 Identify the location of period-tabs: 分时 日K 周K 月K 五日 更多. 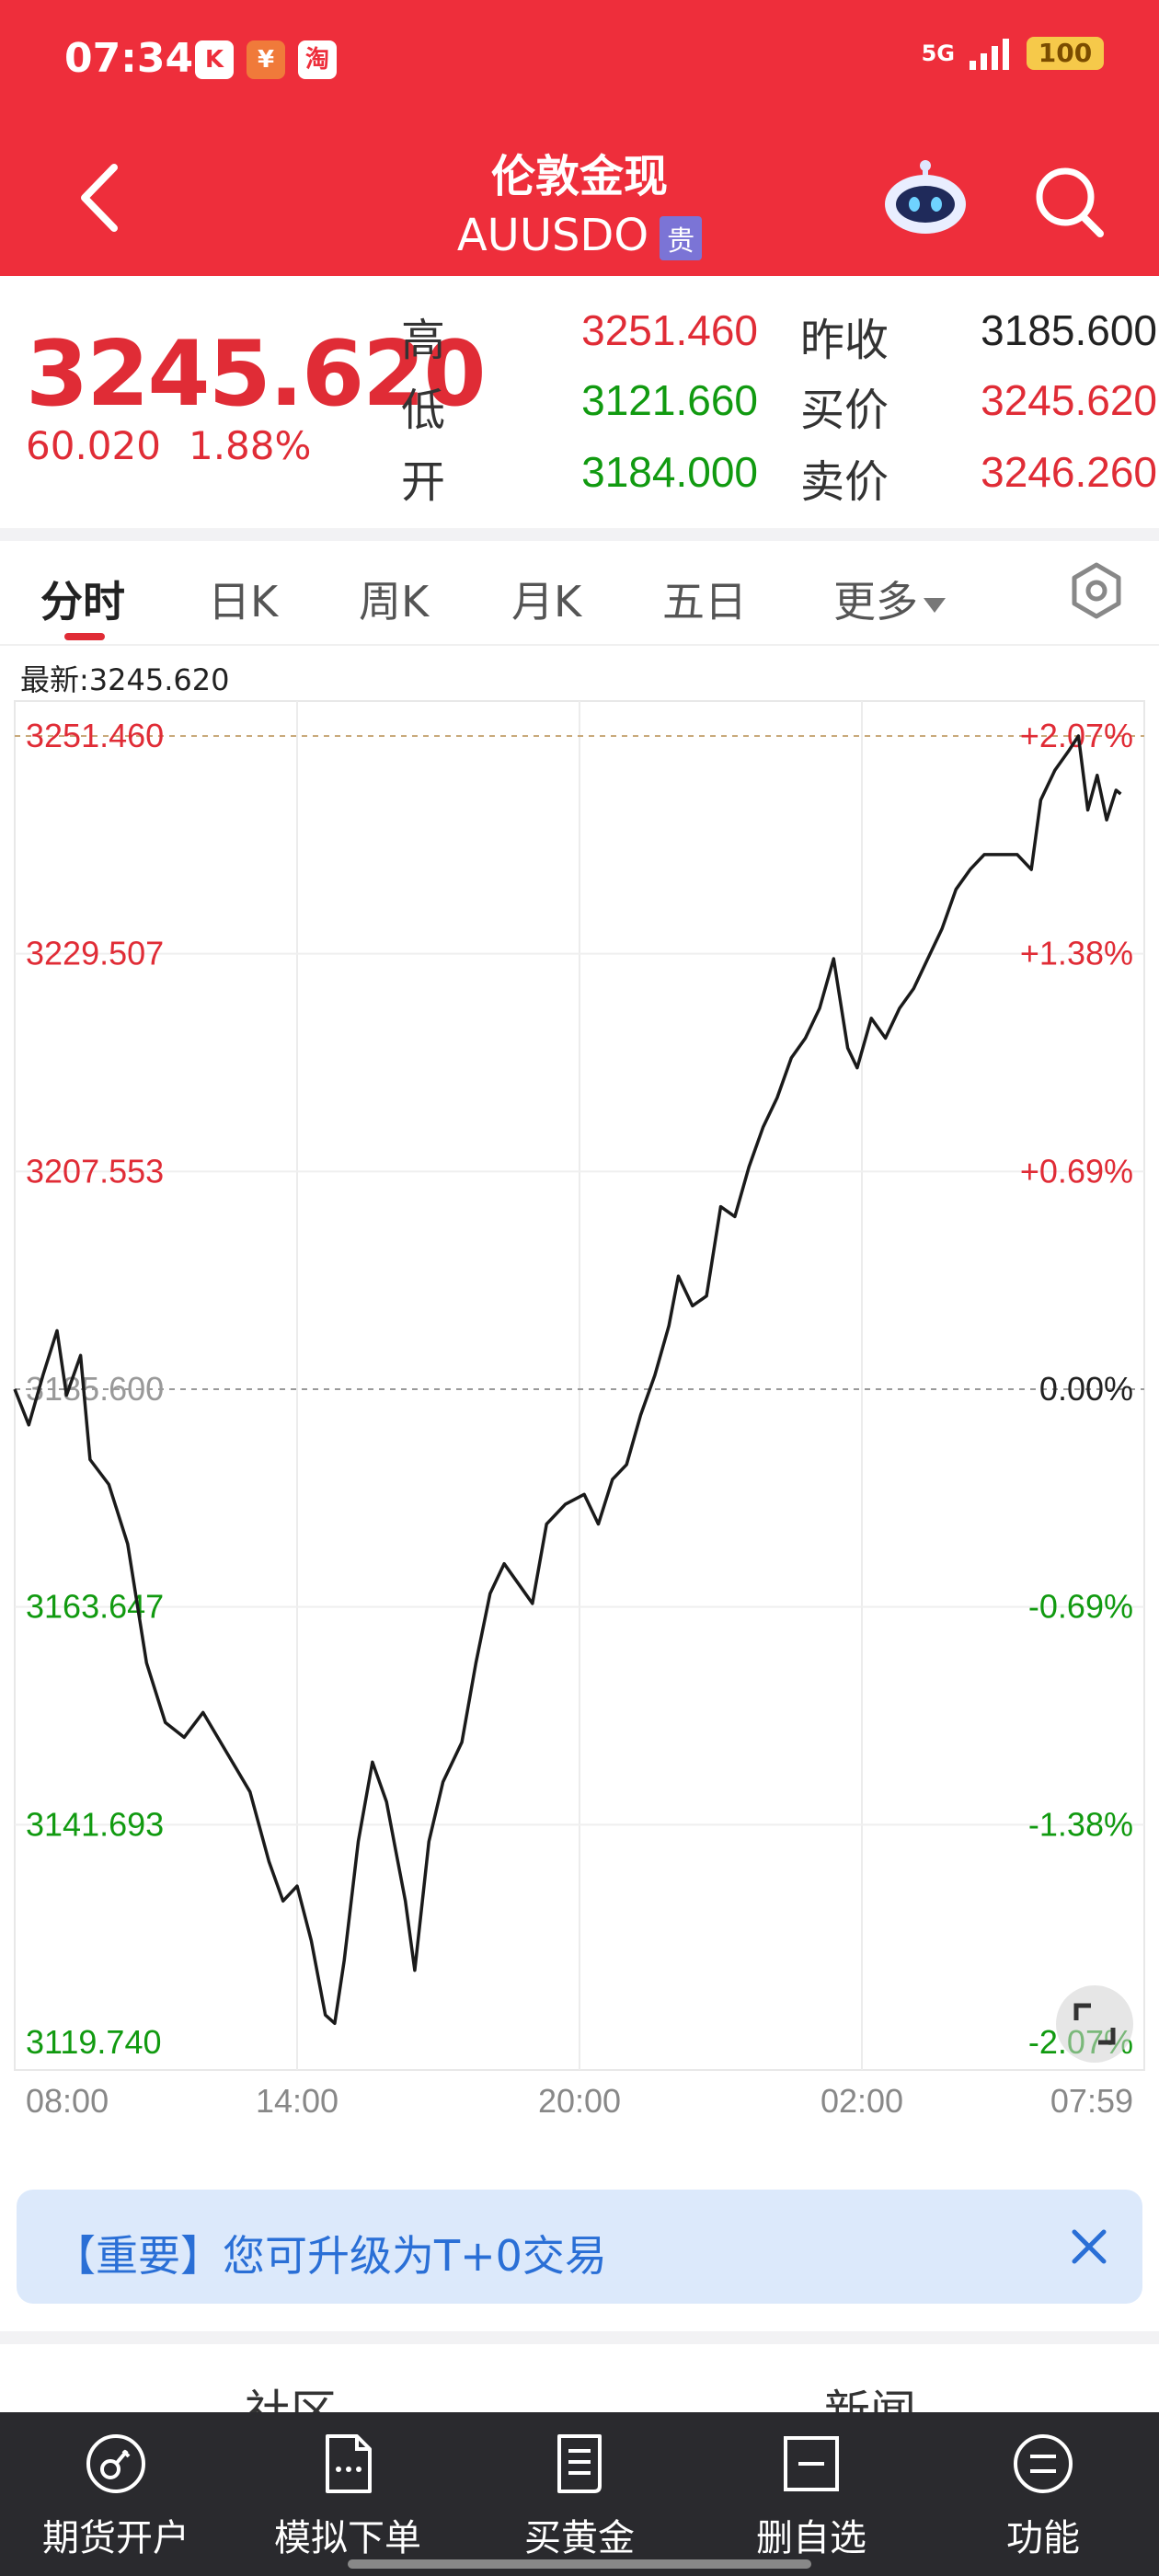
(579, 591).